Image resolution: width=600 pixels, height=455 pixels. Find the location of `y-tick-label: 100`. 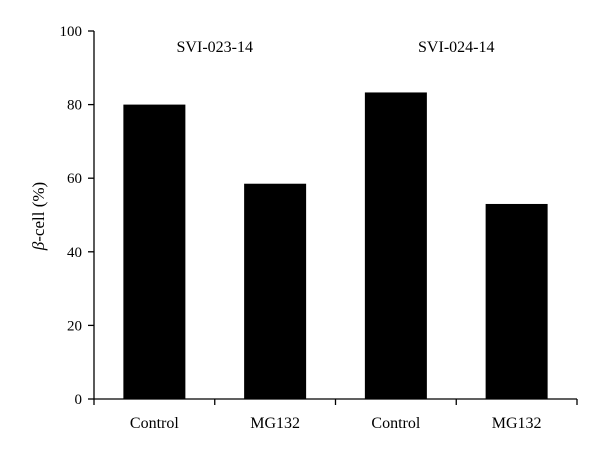

y-tick-label: 100 is located at coordinates (71, 32).